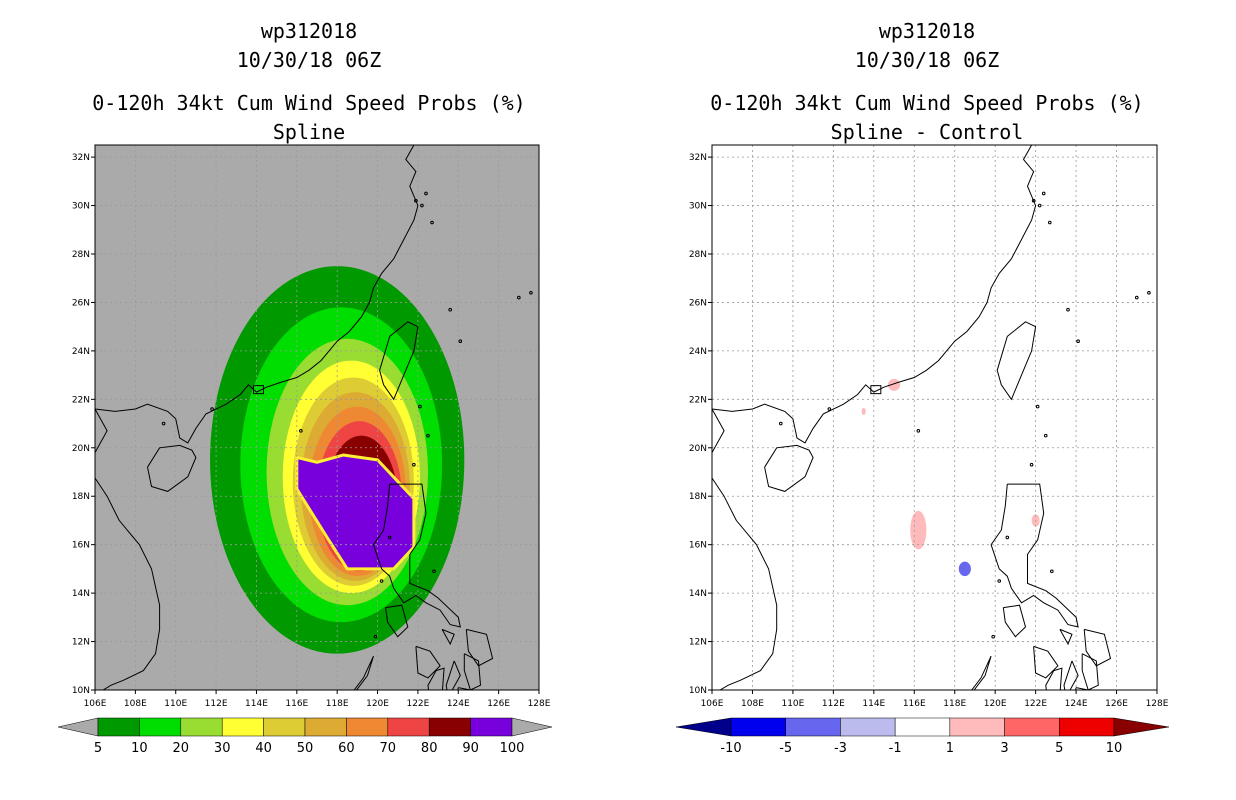  Describe the element at coordinates (1004, 748) in the screenshot. I see `colorbar-label-5: 3` at that location.